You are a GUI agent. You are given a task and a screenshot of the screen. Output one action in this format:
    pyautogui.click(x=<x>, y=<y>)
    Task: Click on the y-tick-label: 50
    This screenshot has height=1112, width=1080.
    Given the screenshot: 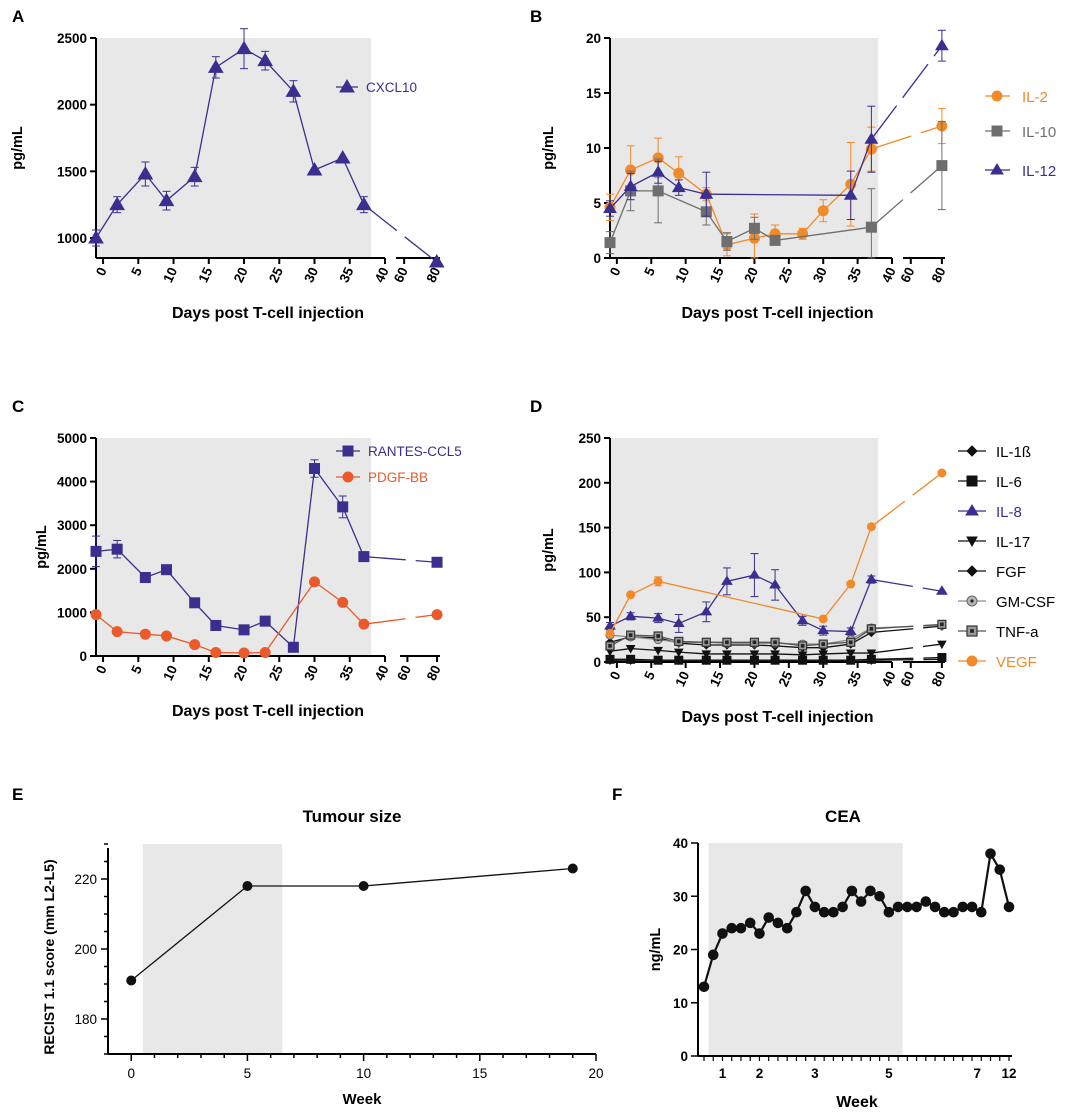 What is the action you would take?
    pyautogui.click(x=593, y=617)
    